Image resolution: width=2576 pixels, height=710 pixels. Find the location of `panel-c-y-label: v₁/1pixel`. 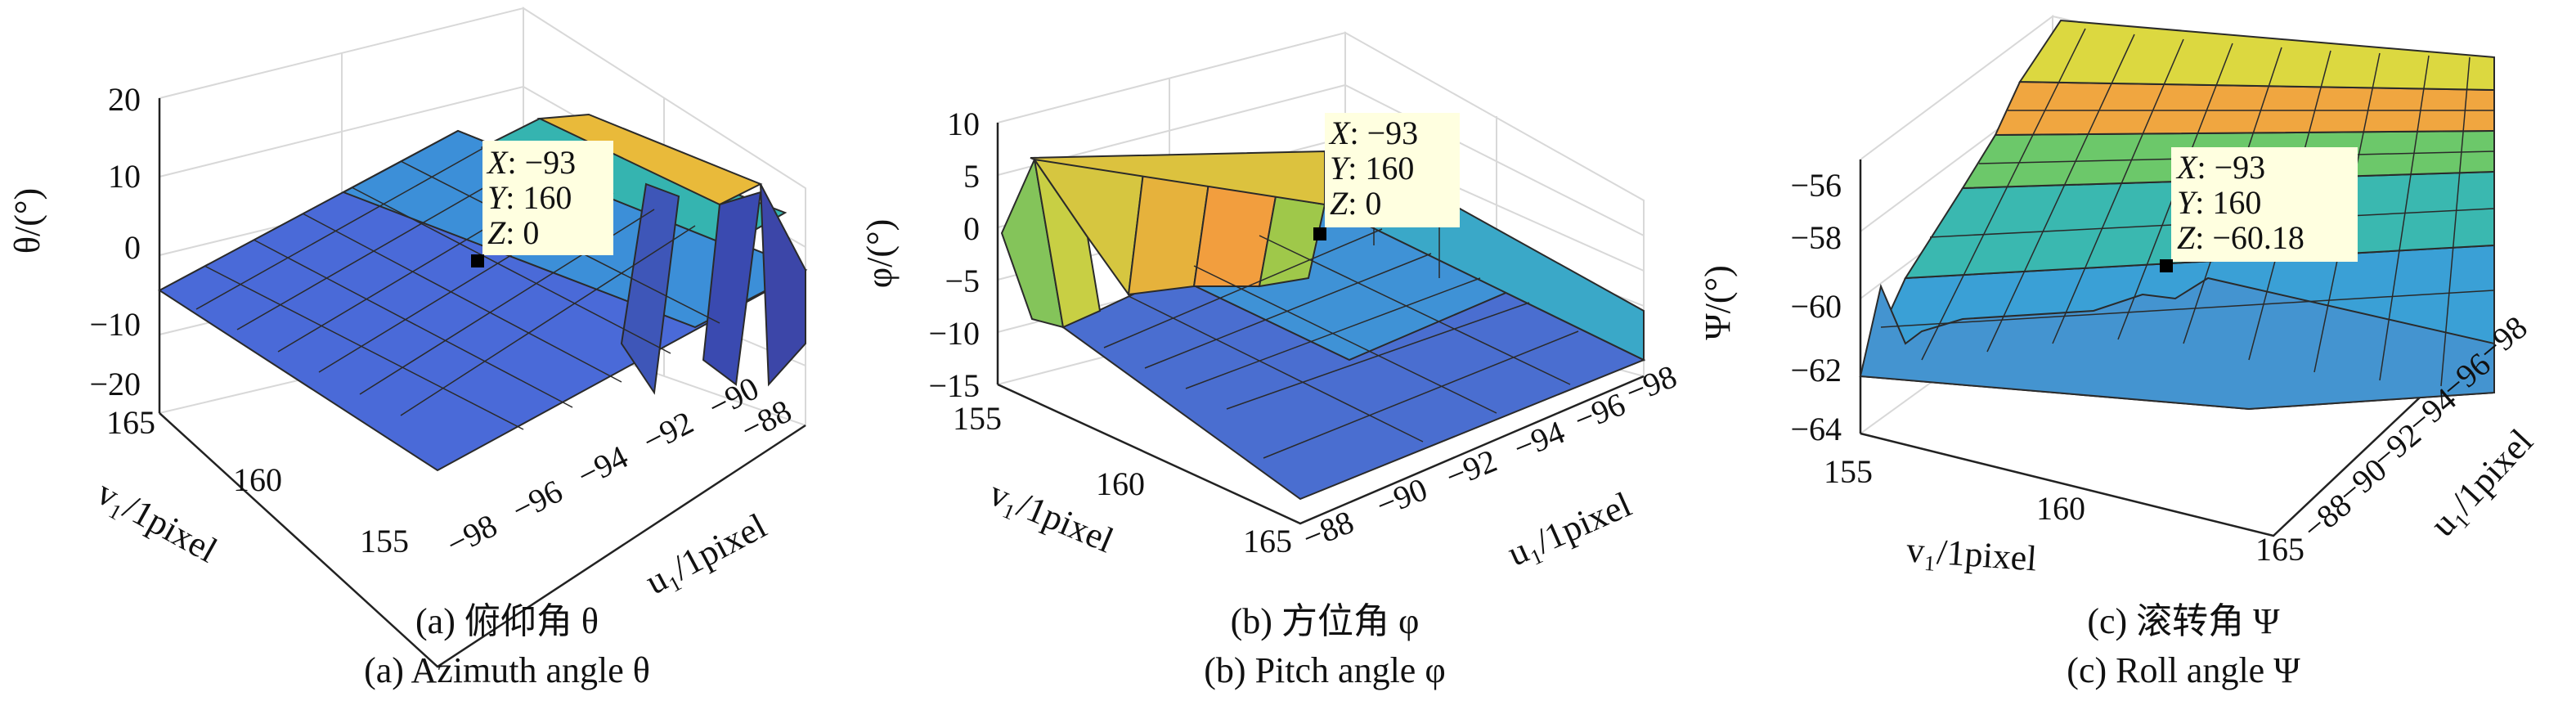

panel-c-y-label: v₁/1pixel is located at coordinates (1972, 554).